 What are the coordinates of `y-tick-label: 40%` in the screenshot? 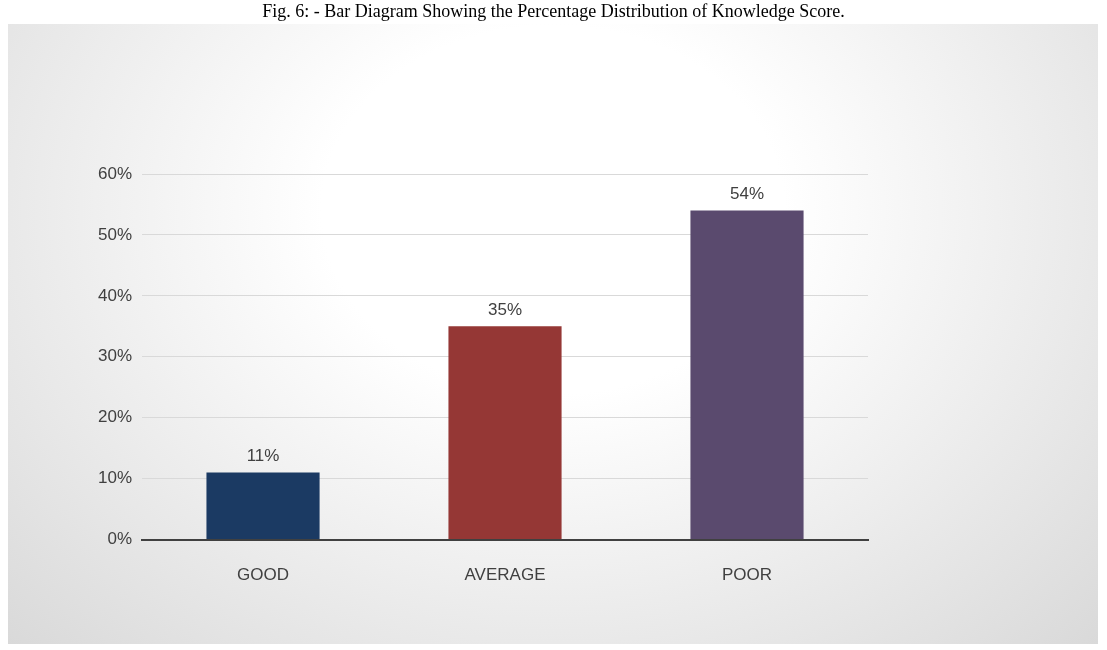 It's located at (115, 295).